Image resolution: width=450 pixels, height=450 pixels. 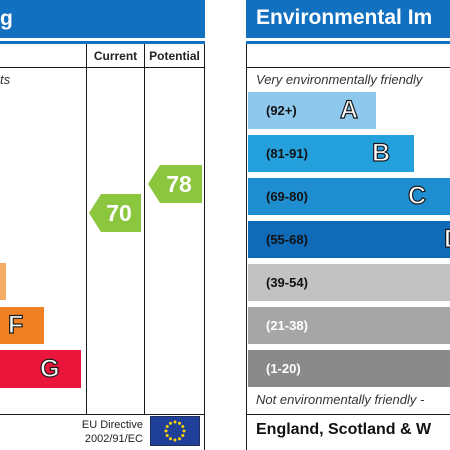 What do you see at coordinates (417, 195) in the screenshot?
I see `env-band-c-letter: C` at bounding box center [417, 195].